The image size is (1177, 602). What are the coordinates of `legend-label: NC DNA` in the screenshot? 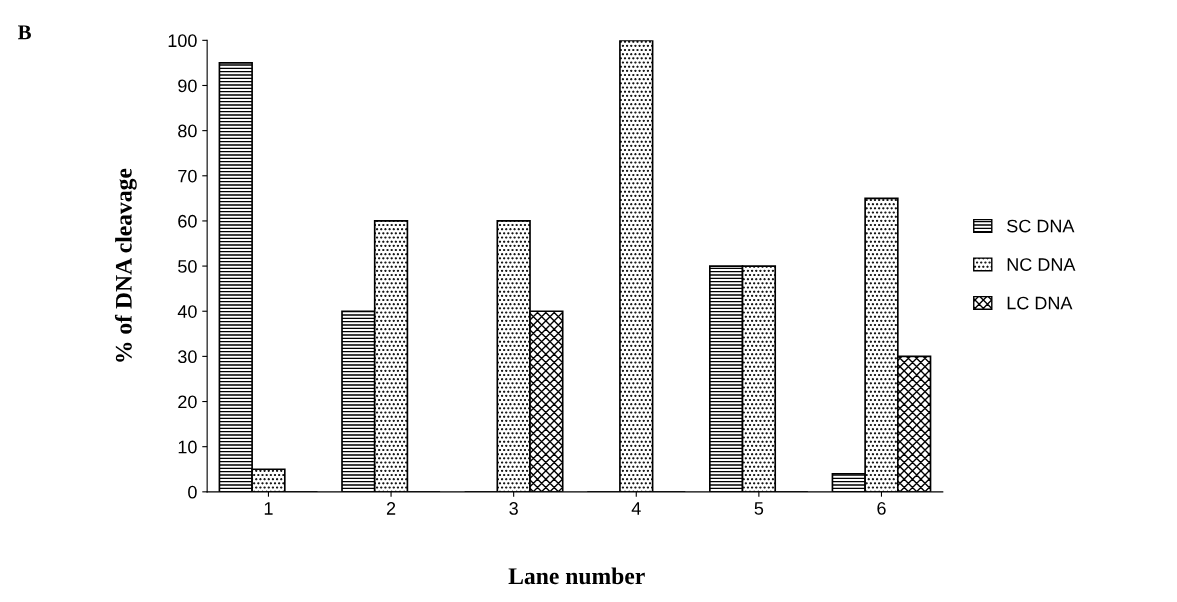 It's located at (1041, 264).